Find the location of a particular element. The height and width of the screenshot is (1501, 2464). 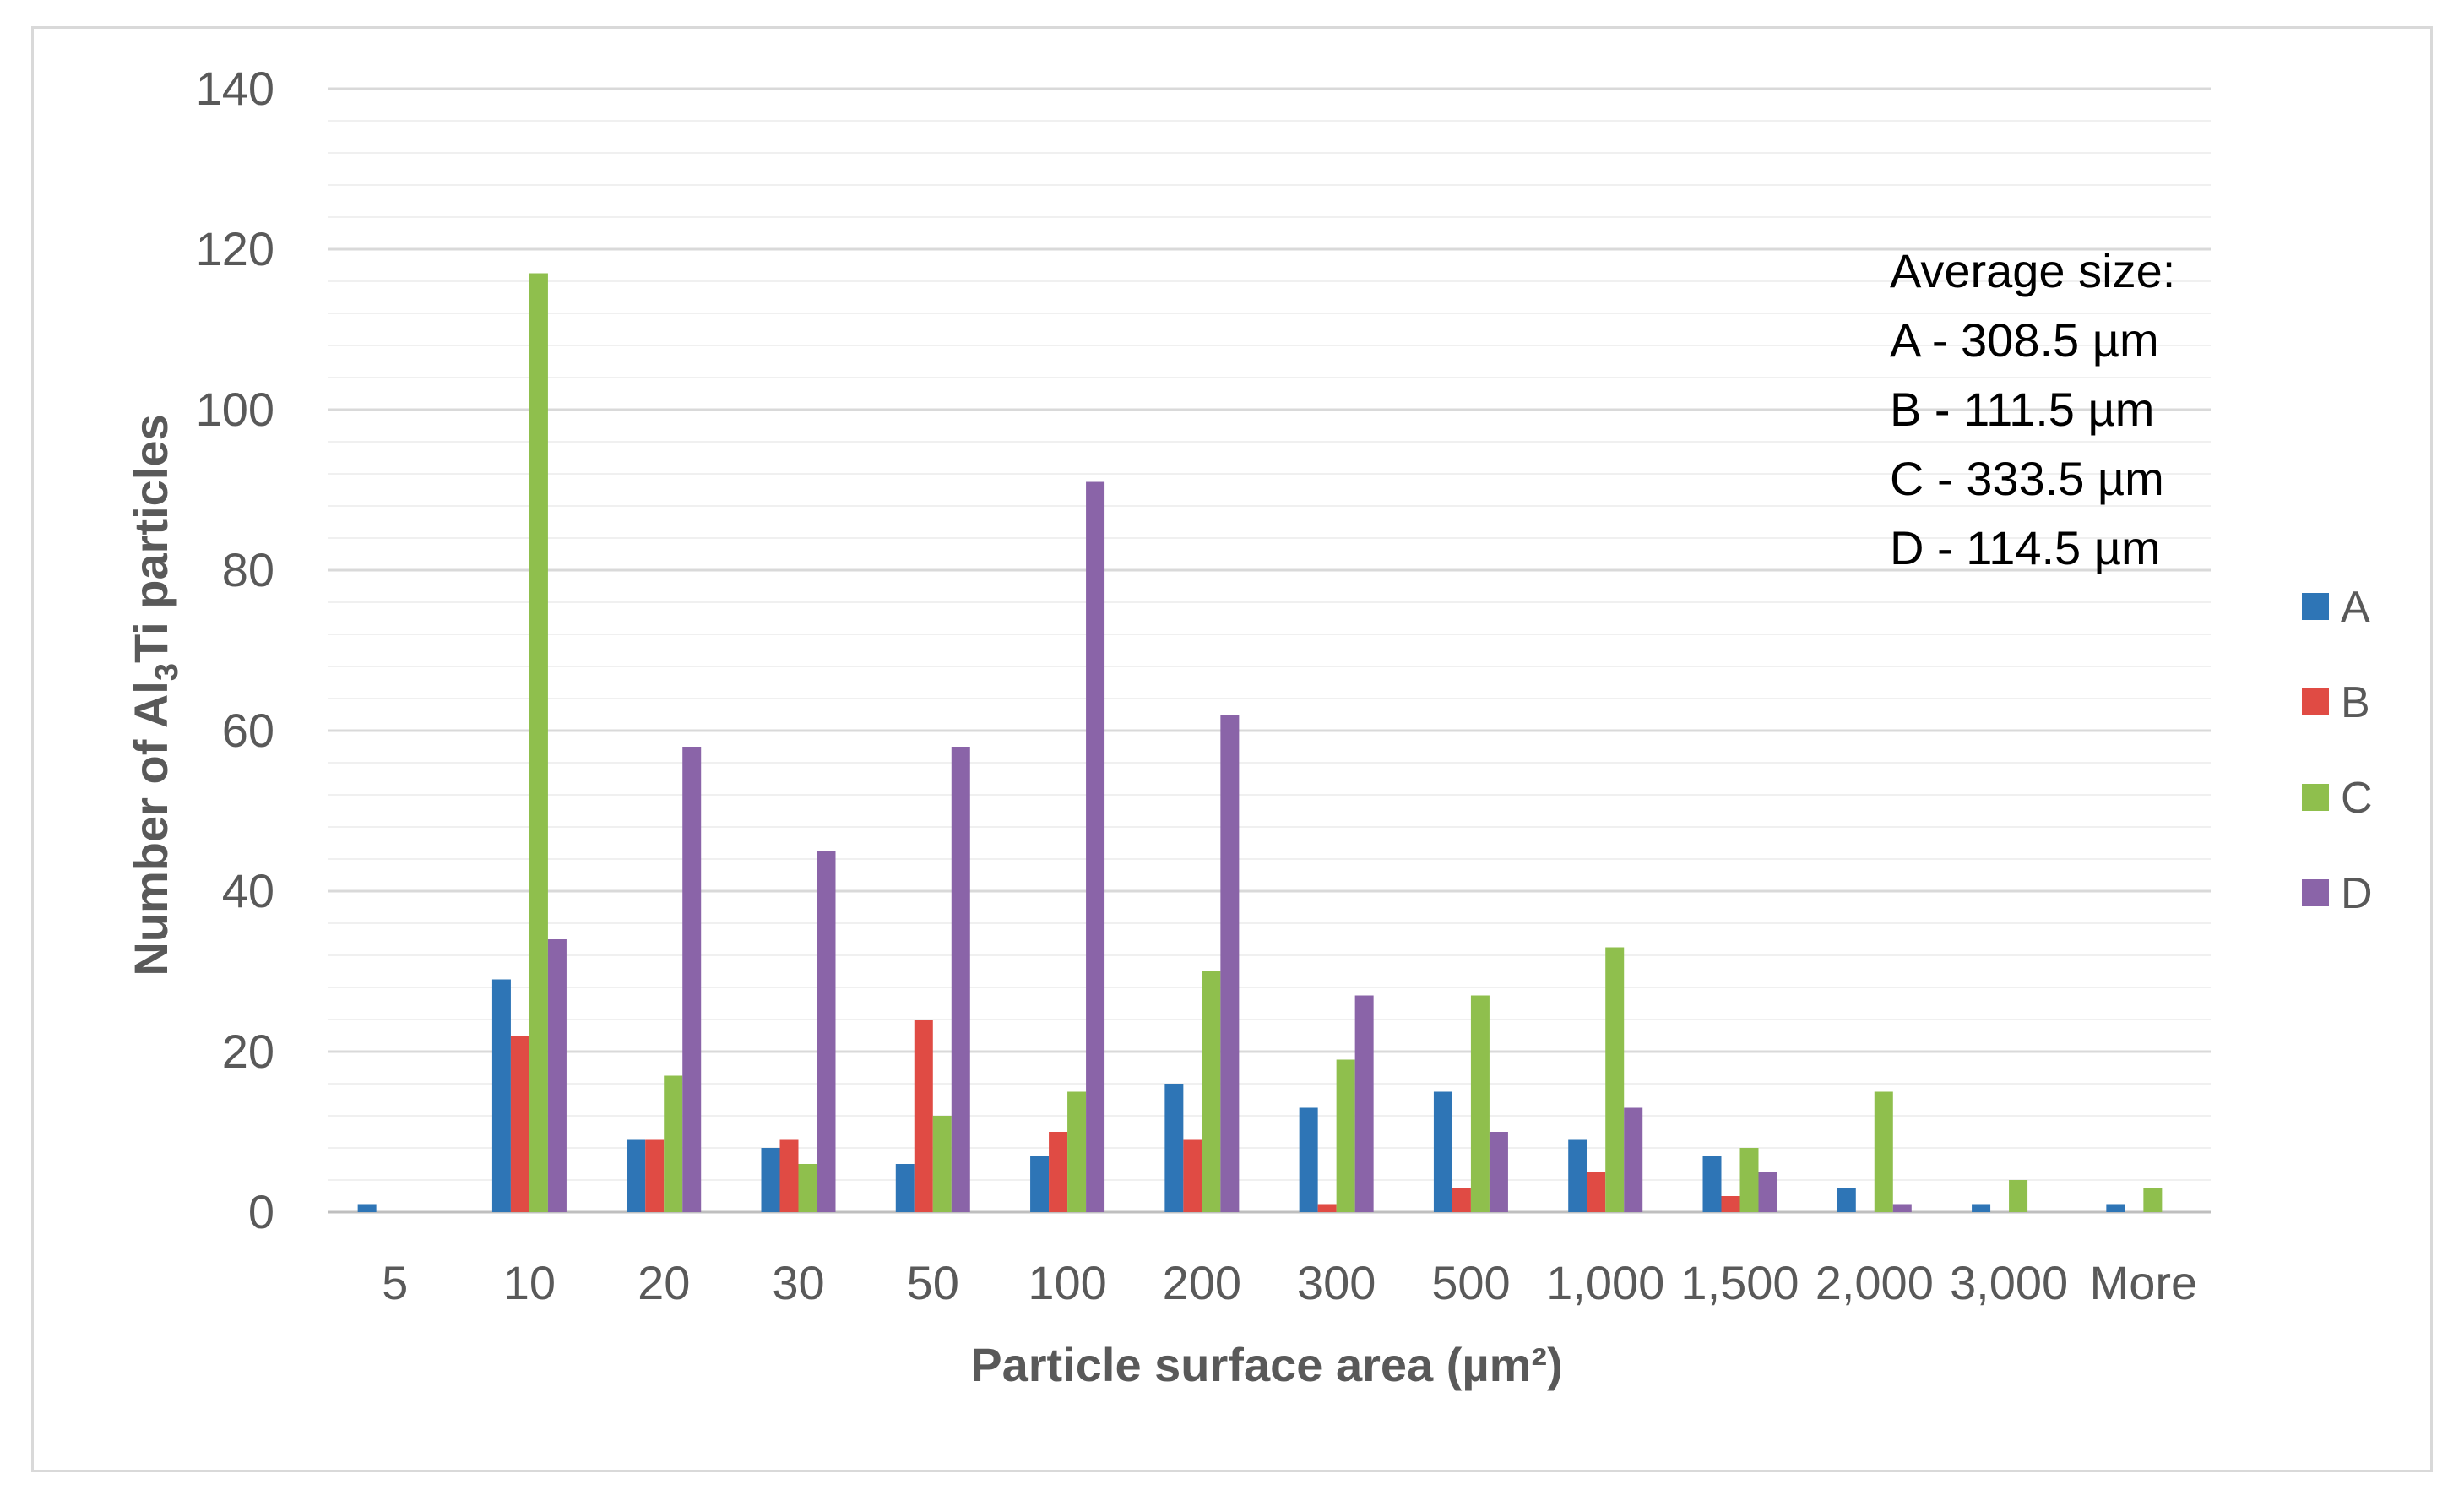

legend-label: A is located at coordinates (2355, 607).